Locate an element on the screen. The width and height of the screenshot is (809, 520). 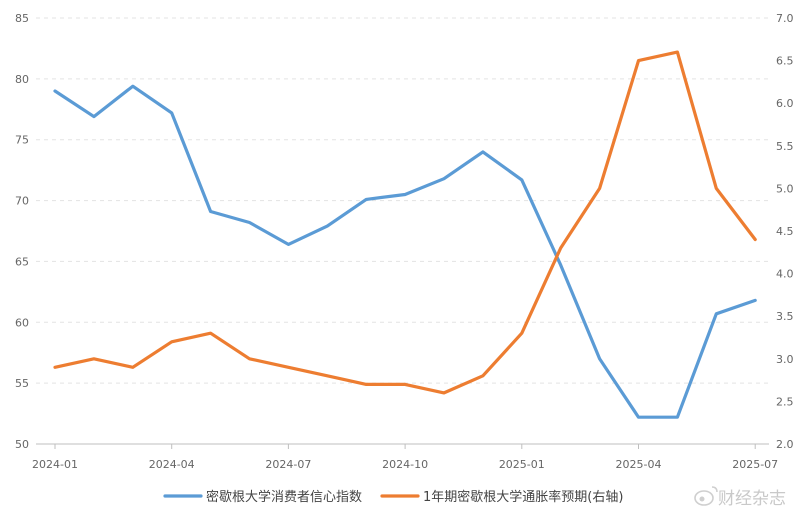
x-tick-label: 2024-07 is located at coordinates (288, 464).